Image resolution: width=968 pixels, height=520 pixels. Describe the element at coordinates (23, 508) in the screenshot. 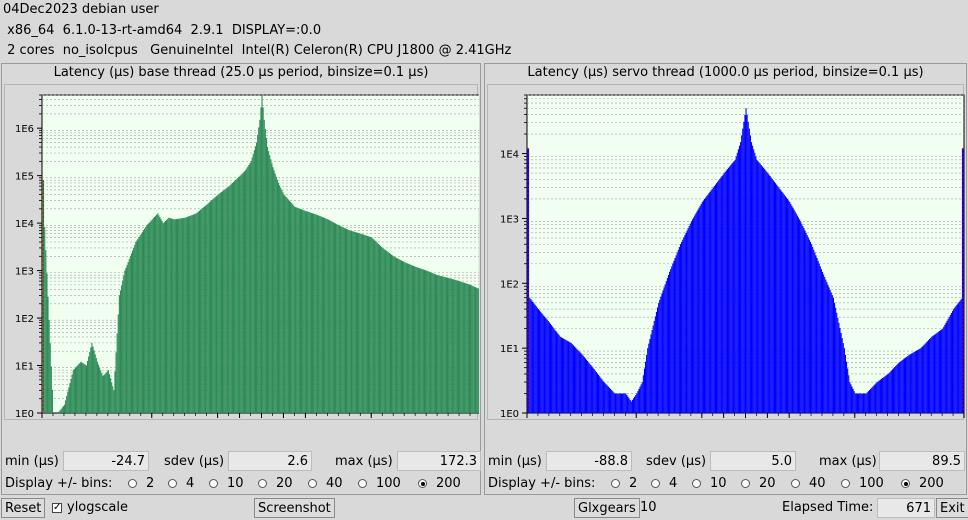

I see `reset-button: Reset` at that location.